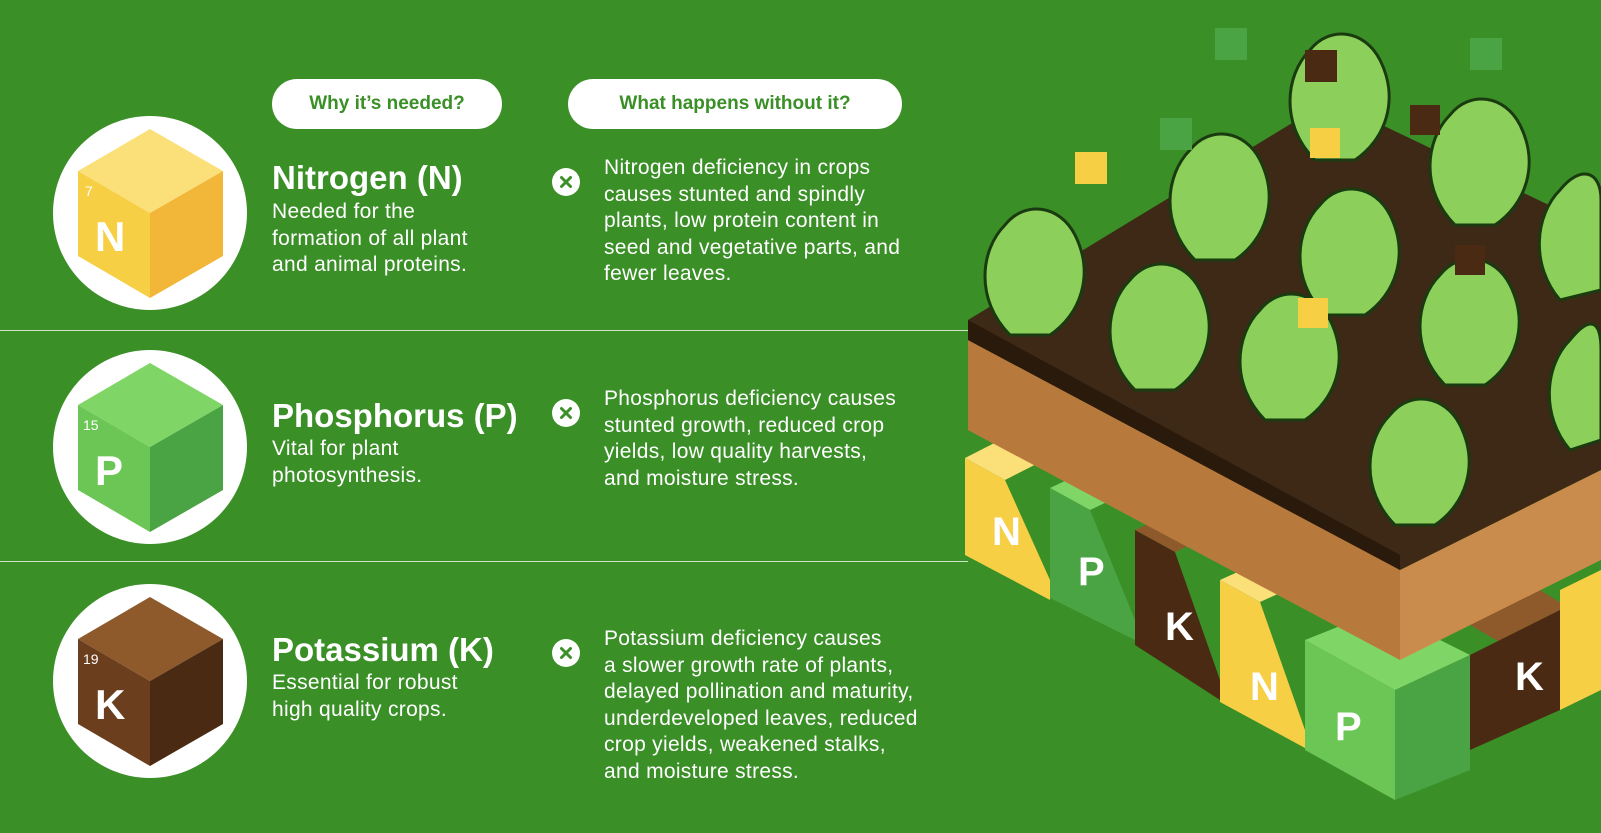 The height and width of the screenshot is (833, 1601). What do you see at coordinates (91, 659) in the screenshot?
I see `atomic-number-label: 19` at bounding box center [91, 659].